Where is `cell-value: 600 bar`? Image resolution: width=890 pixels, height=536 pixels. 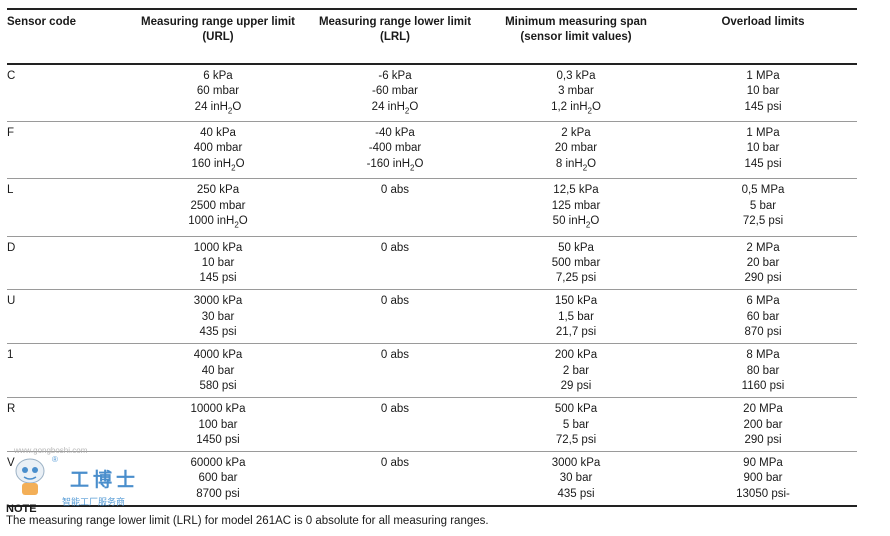
cell-value: 600 bar is located at coordinates (218, 478).